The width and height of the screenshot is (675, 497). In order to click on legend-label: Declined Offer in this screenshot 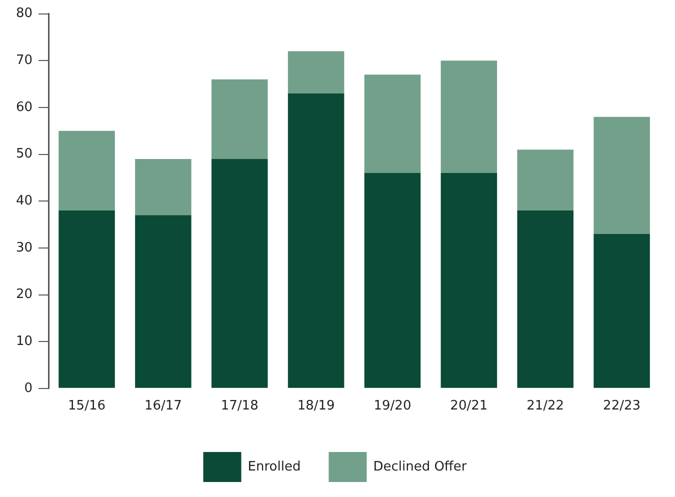, I will do `click(420, 466)`.